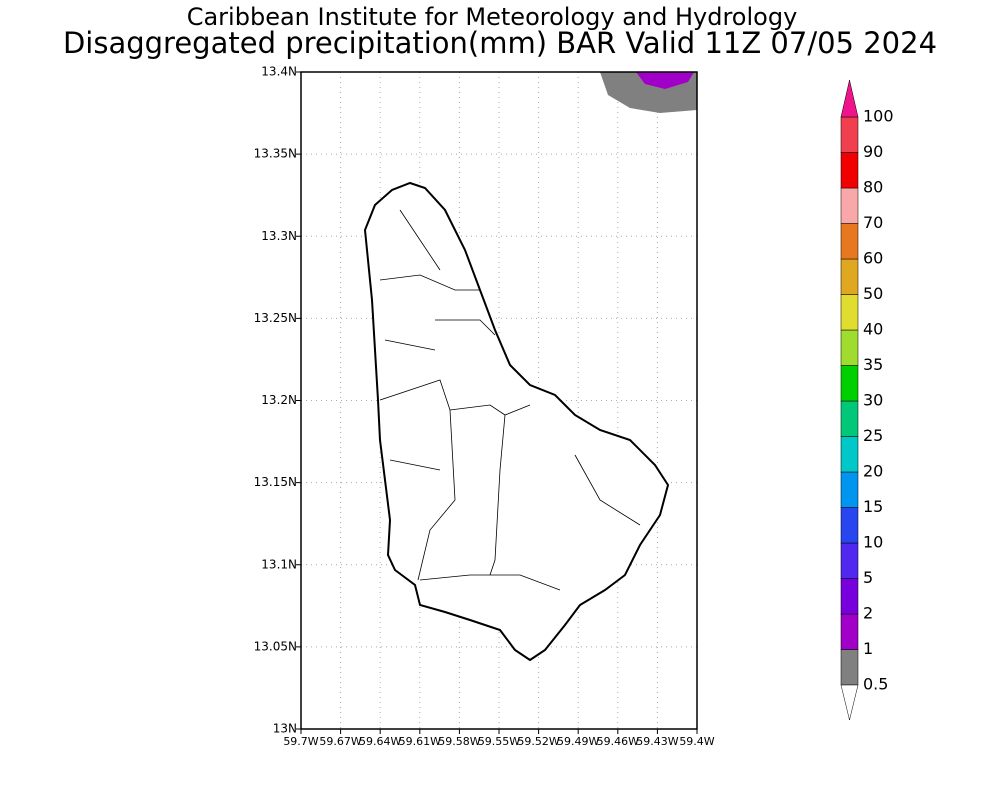 This screenshot has width=1000, height=800. What do you see at coordinates (873, 435) in the screenshot?
I see `colorbar-label: 25` at bounding box center [873, 435].